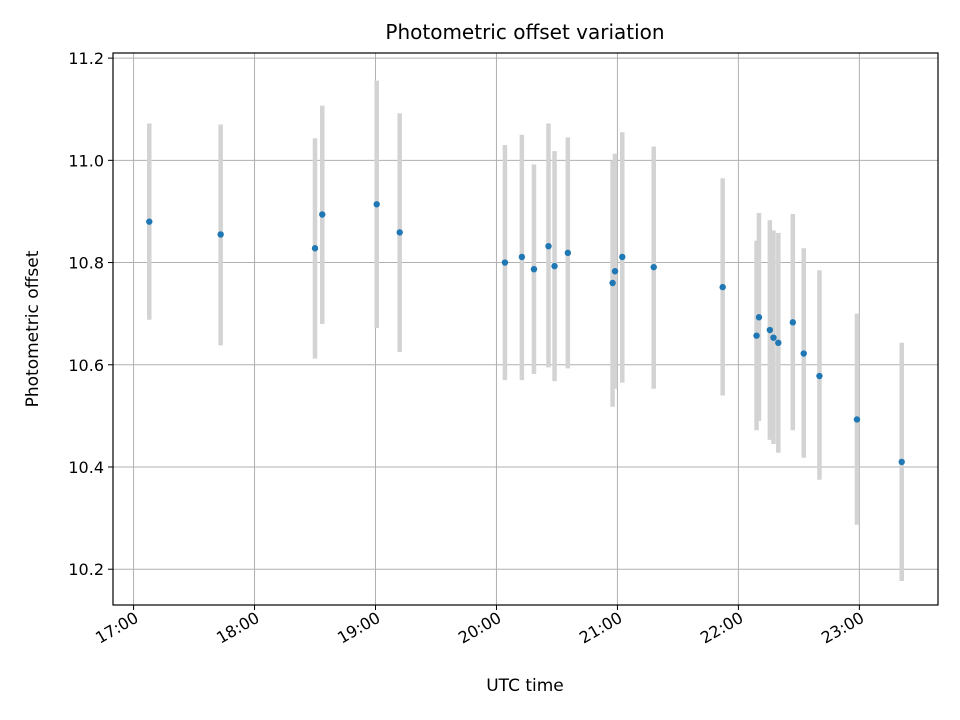 This screenshot has width=960, height=720. What do you see at coordinates (116, 628) in the screenshot?
I see `x-tick-label: 17:00` at bounding box center [116, 628].